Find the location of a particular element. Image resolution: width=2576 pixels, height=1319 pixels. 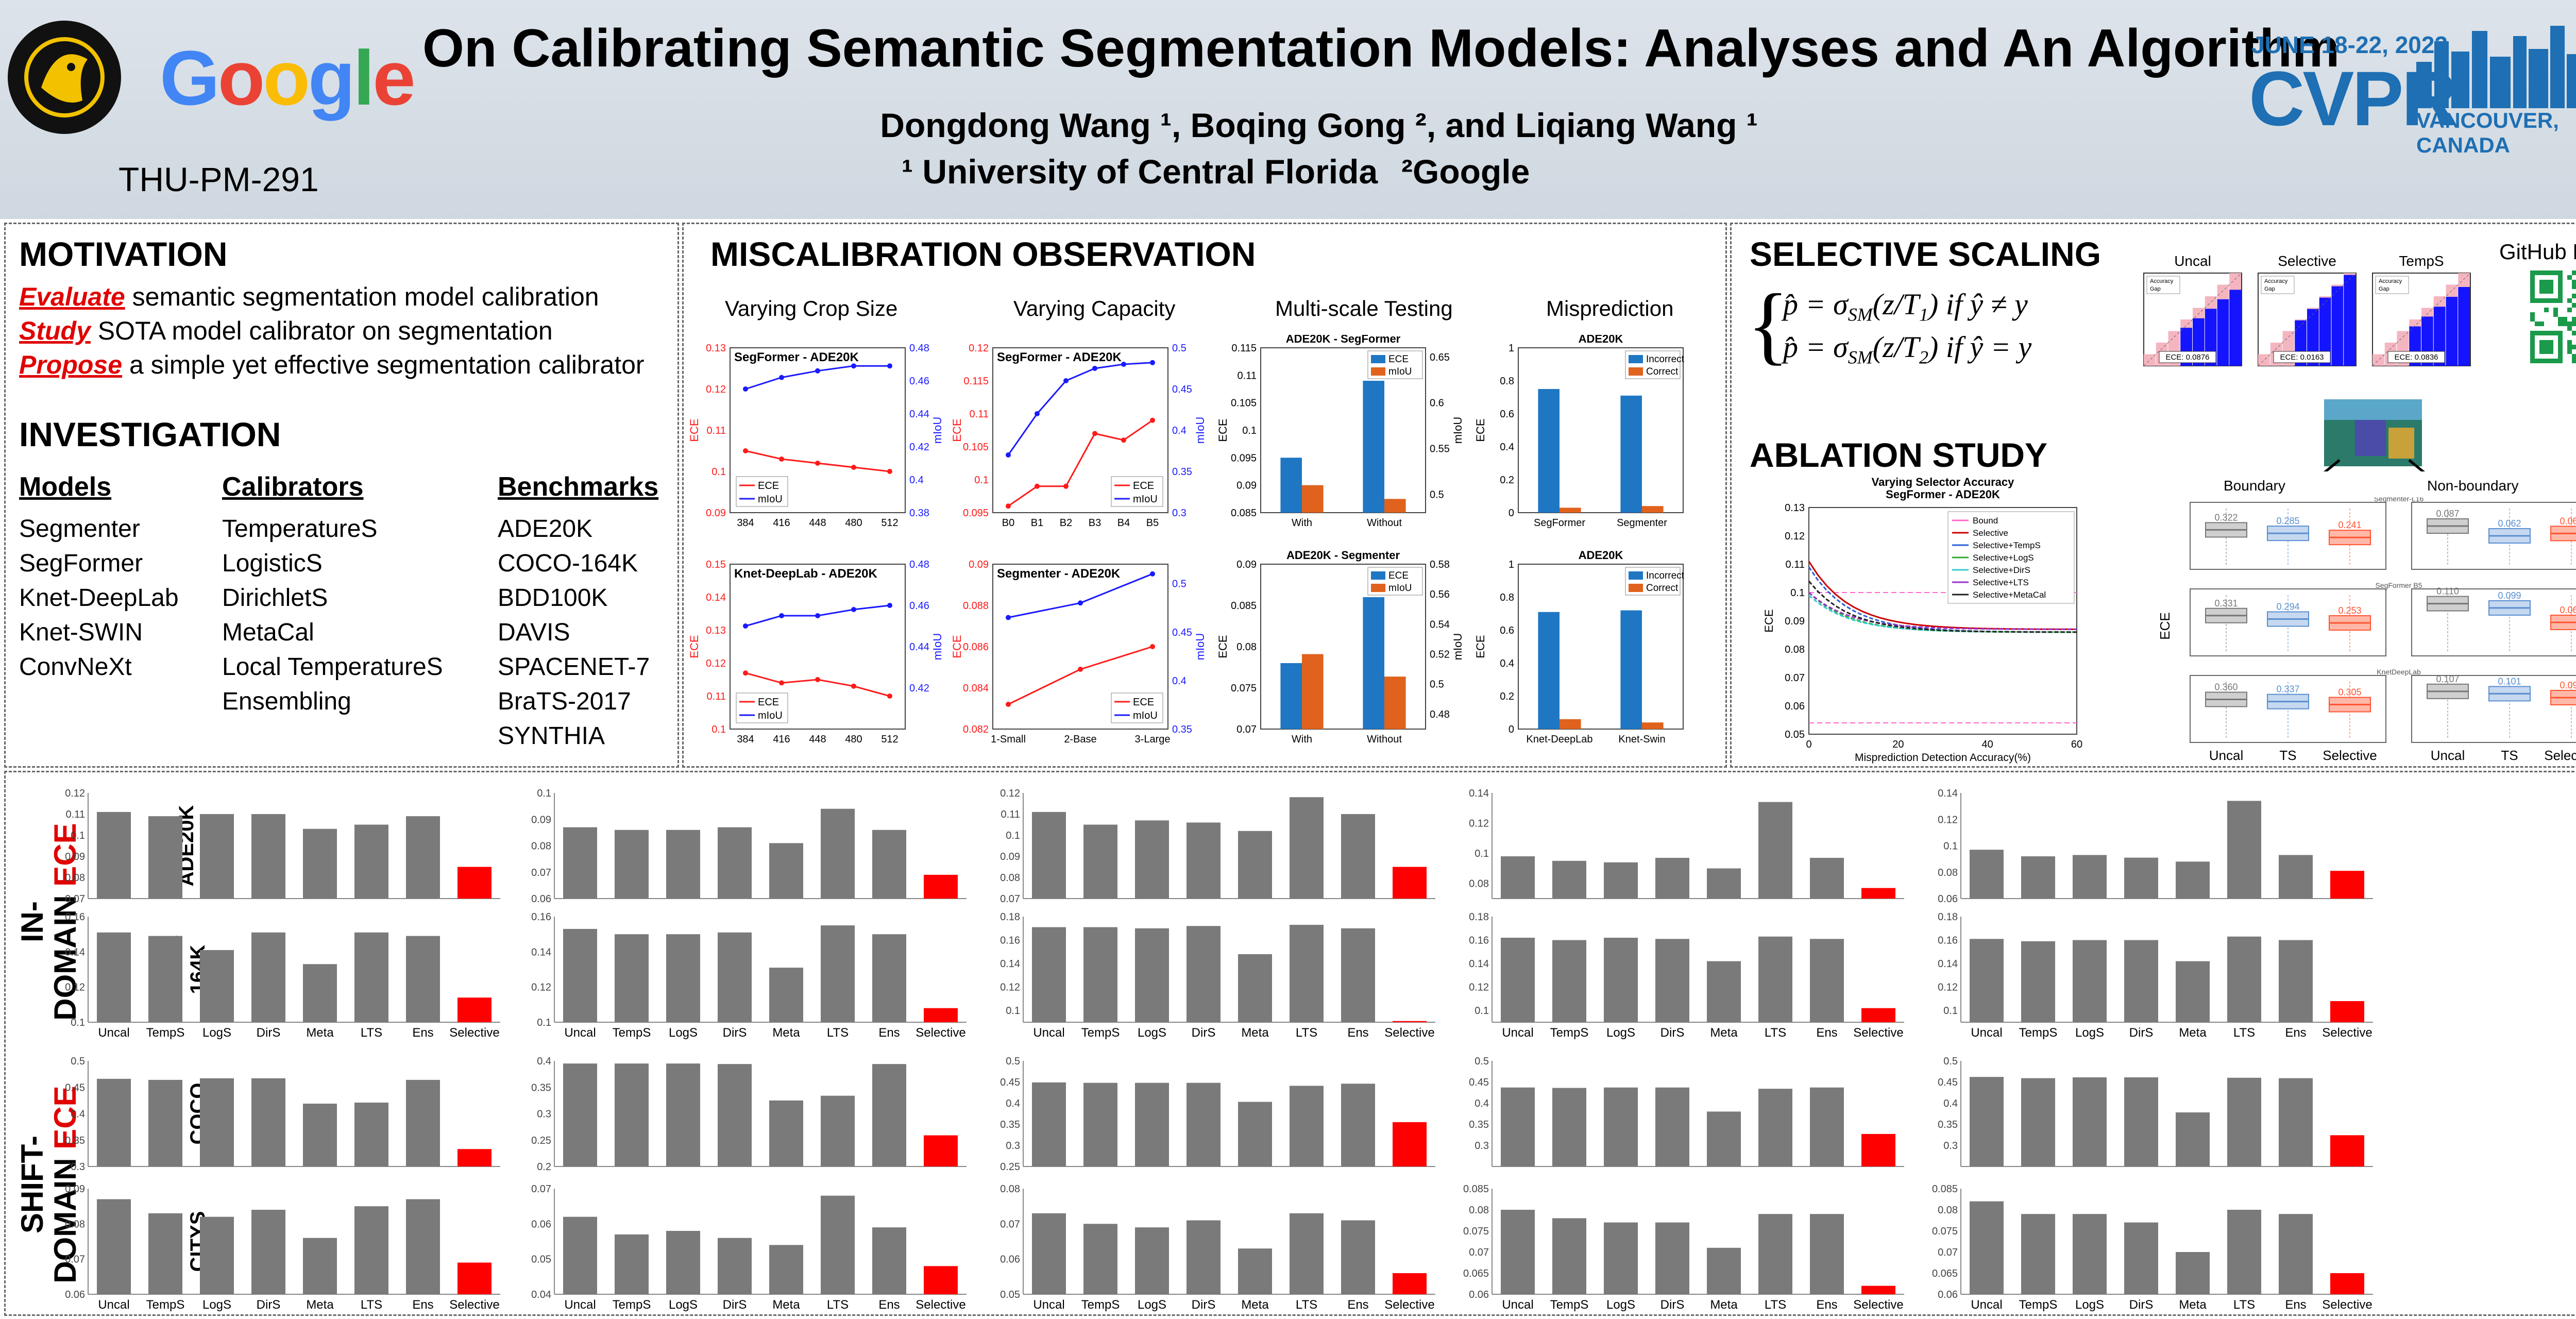

affiliation-ucf: ¹ University of Central Florida is located at coordinates (1140, 172).